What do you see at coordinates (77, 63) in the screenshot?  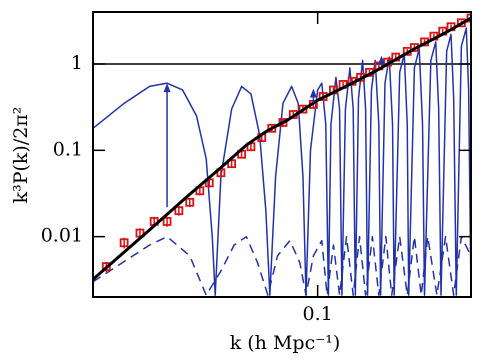 I see `y-tick-label: 1` at bounding box center [77, 63].